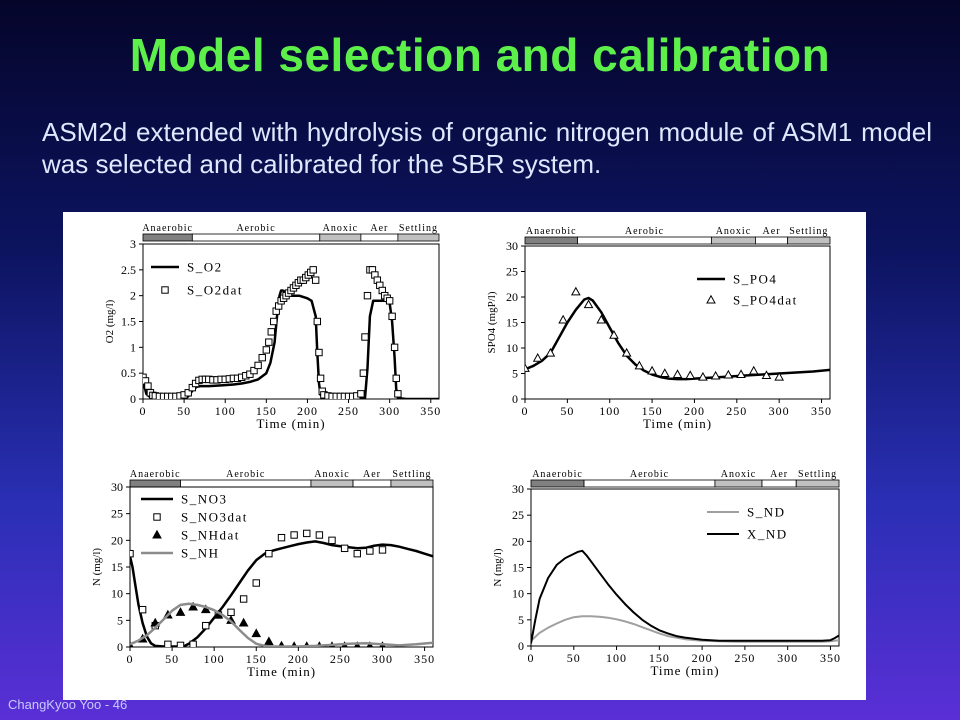 Image resolution: width=960 pixels, height=720 pixels. I want to click on legend-label: S_PO4dat, so click(765, 300).